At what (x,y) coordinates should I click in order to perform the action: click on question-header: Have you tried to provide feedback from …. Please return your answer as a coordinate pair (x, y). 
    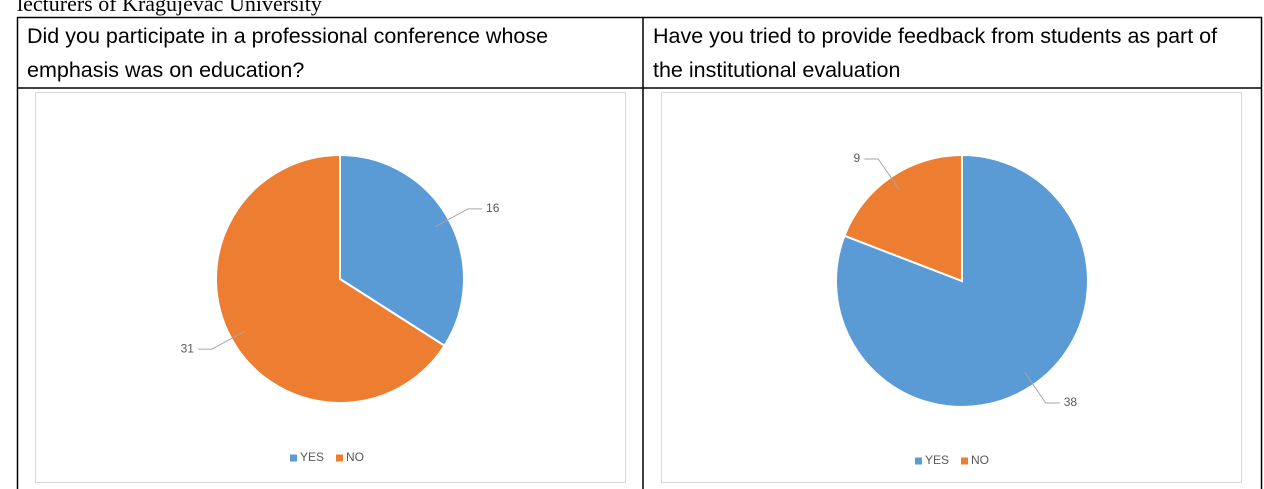
    Looking at the image, I should click on (935, 53).